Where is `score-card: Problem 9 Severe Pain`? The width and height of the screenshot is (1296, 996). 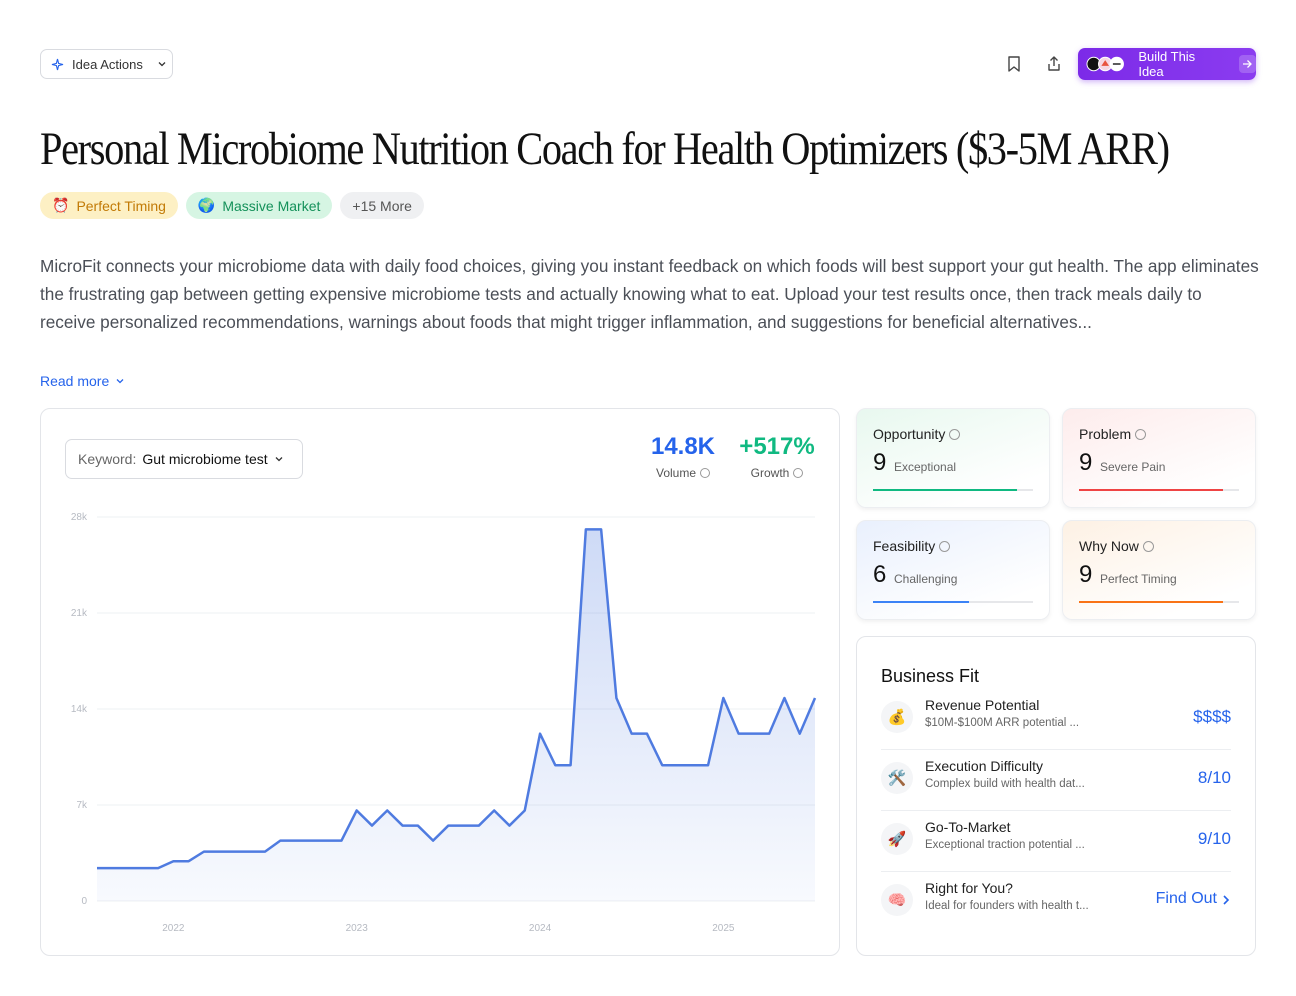 score-card: Problem 9 Severe Pain is located at coordinates (1159, 458).